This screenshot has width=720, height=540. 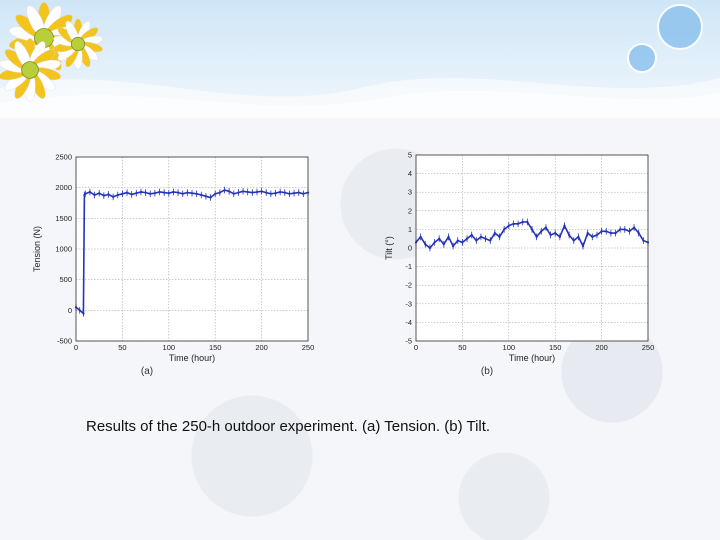 I want to click on y-tick-label: -5, so click(x=408, y=341).